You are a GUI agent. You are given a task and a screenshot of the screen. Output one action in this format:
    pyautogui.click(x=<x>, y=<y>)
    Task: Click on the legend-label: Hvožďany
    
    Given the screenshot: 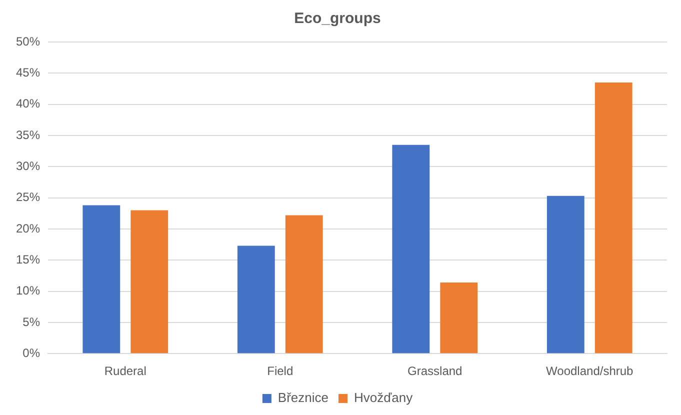 What is the action you would take?
    pyautogui.click(x=384, y=398)
    